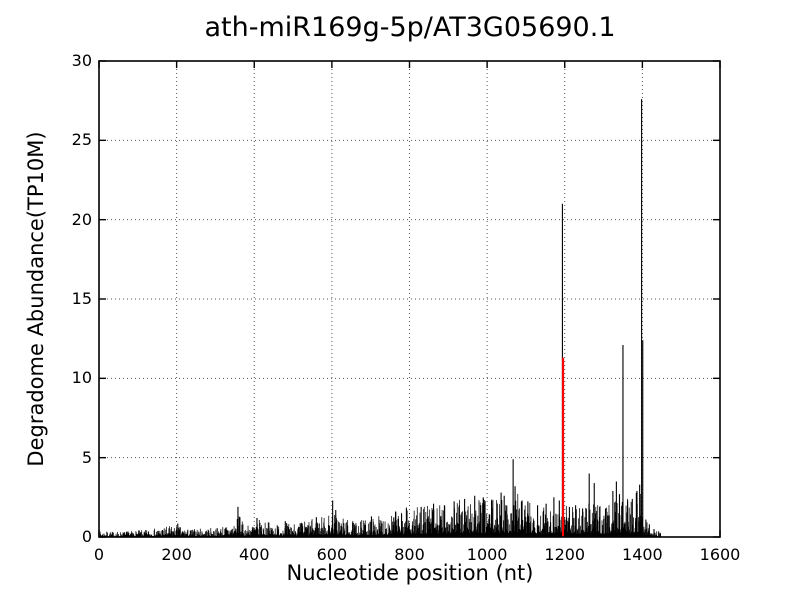 The image size is (800, 600). I want to click on x-tick-label: 1400, so click(642, 554).